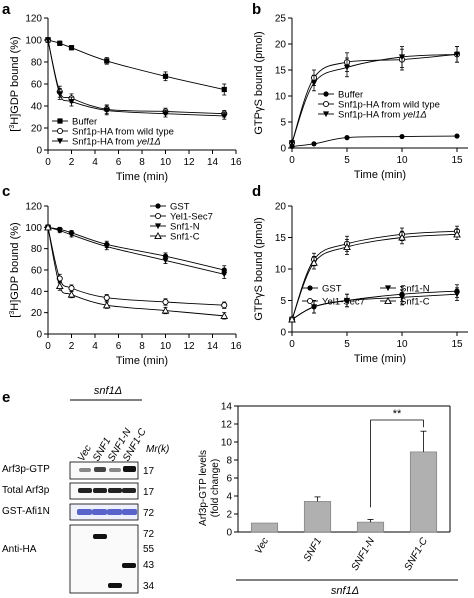  What do you see at coordinates (313, 550) in the screenshot?
I see `x-tick-label: SNF1` at bounding box center [313, 550].